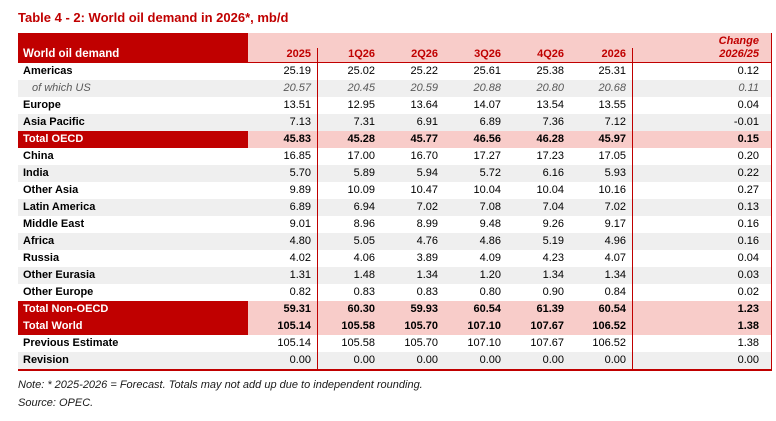 This screenshot has width=776, height=421. What do you see at coordinates (601, 88) in the screenshot?
I see `cell-of-which-us-5: 20.68` at bounding box center [601, 88].